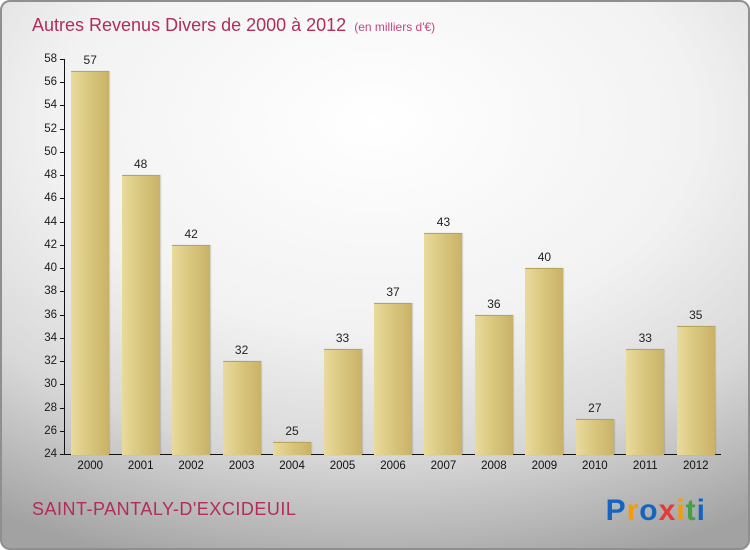 The width and height of the screenshot is (750, 550). What do you see at coordinates (695, 390) in the screenshot?
I see `bar-2012` at bounding box center [695, 390].